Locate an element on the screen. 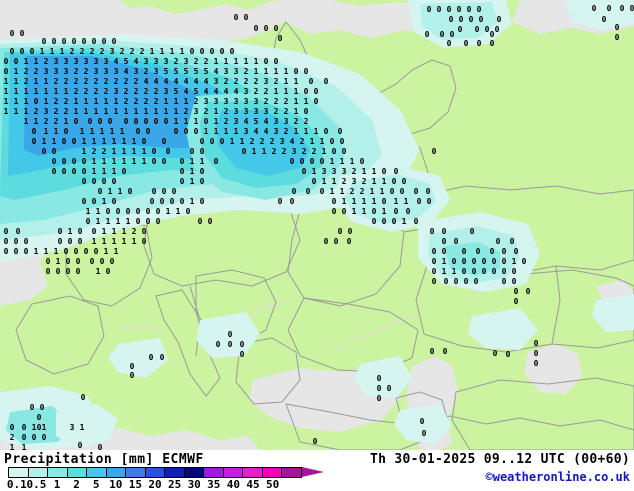 The height and width of the screenshot is (491, 634). copyright-credit: ©weatheronline.co.uk is located at coordinates (558, 477).